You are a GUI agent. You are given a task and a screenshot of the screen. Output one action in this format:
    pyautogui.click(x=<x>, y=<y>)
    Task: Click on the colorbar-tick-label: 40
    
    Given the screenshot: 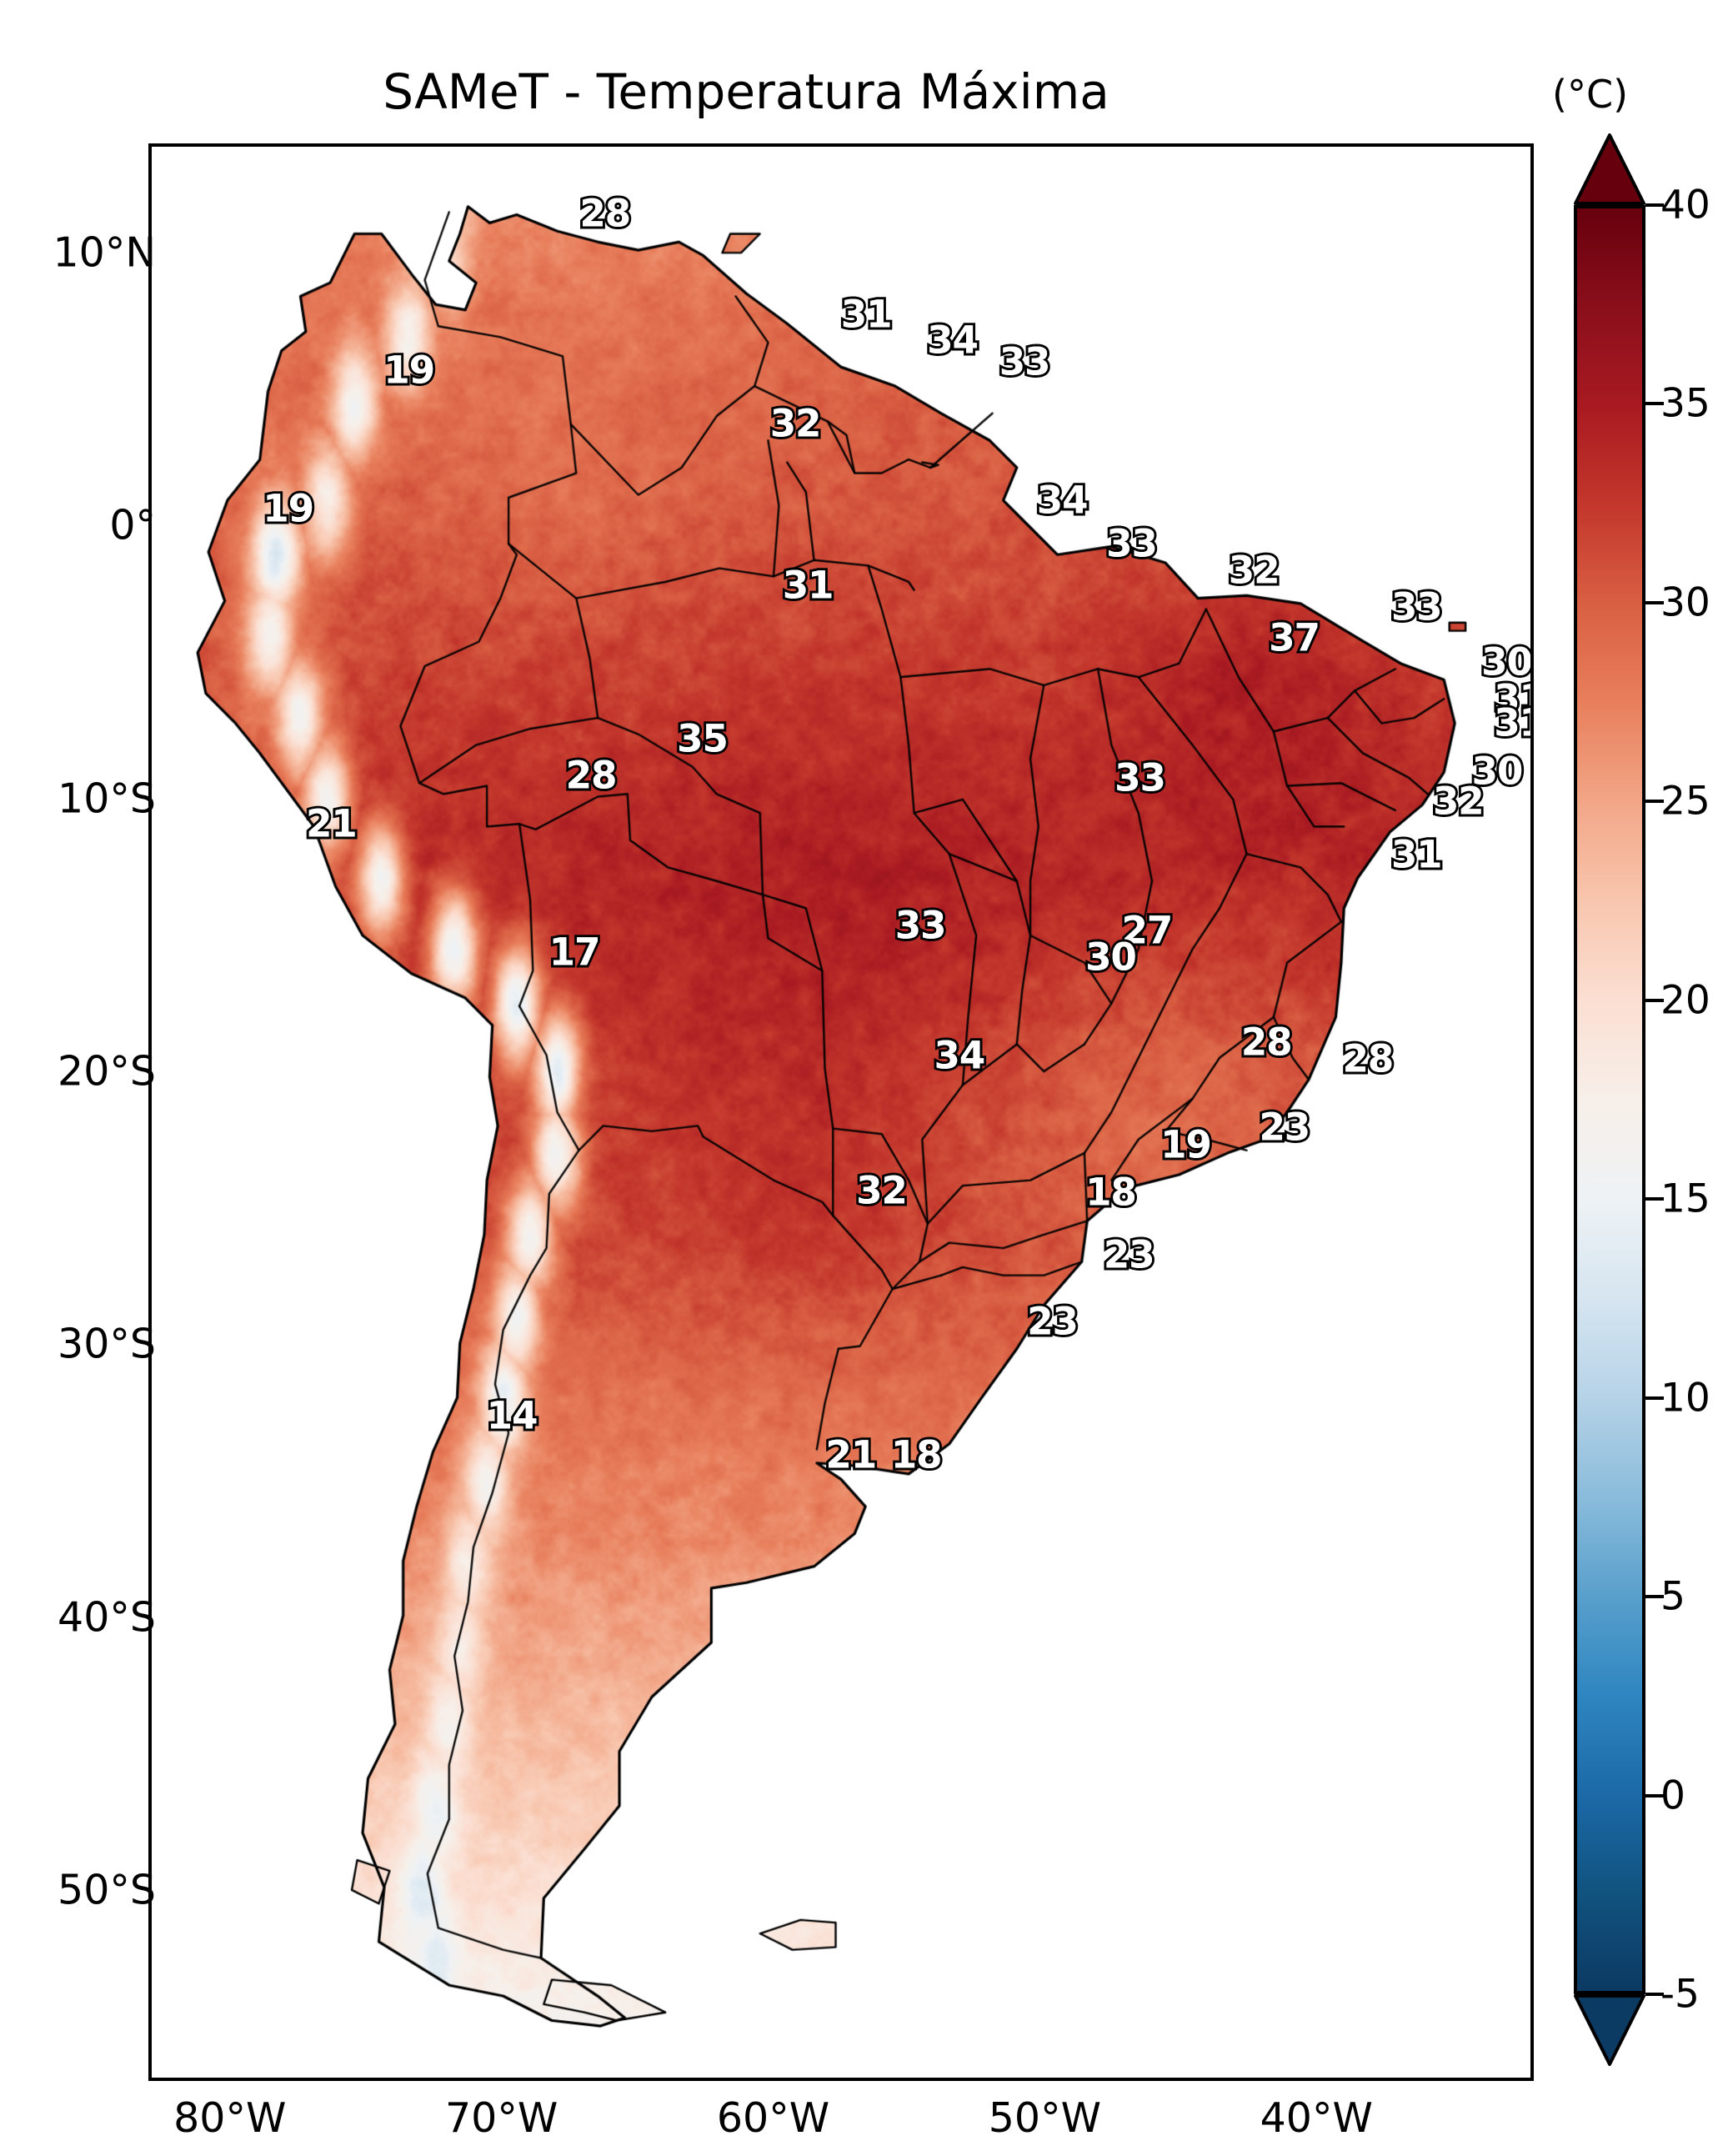 What is the action you would take?
    pyautogui.click(x=1685, y=205)
    